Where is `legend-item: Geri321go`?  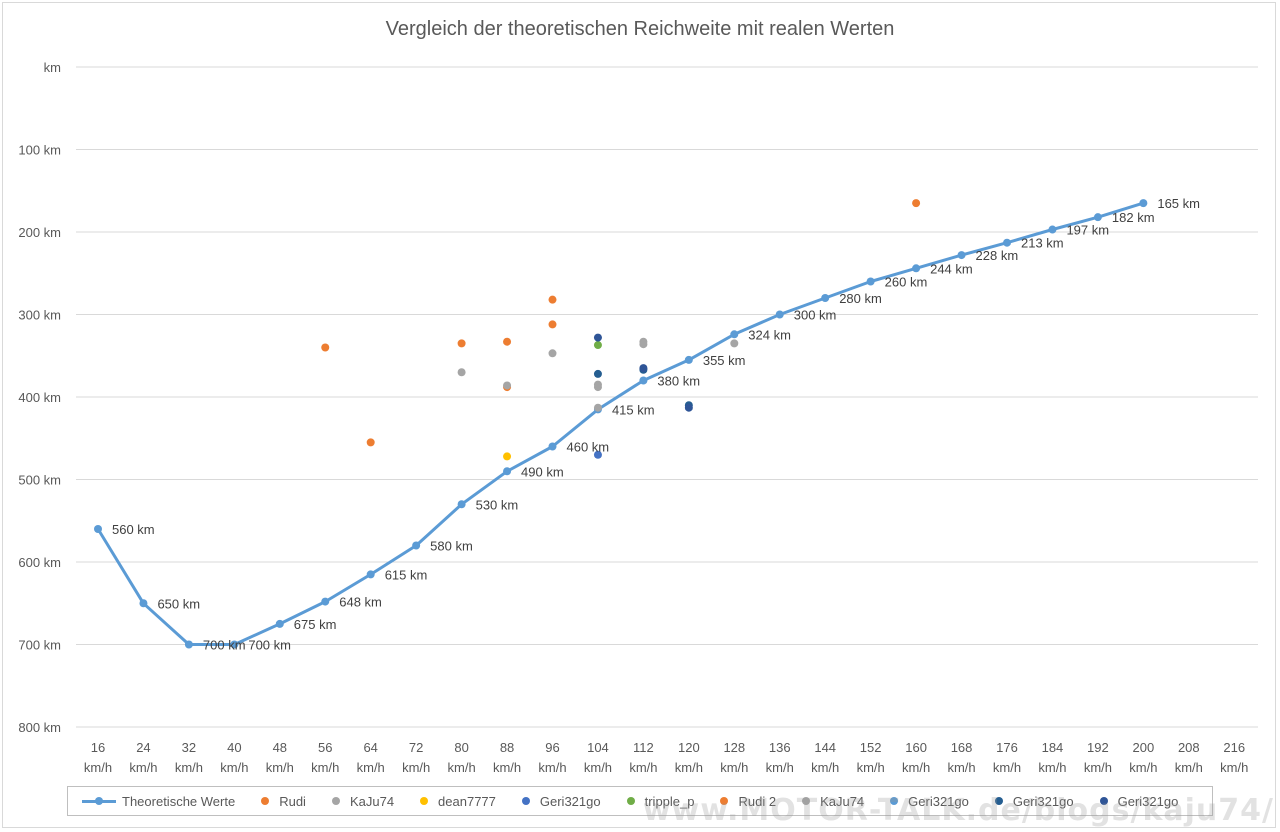
legend-item: Geri321go is located at coordinates (929, 801).